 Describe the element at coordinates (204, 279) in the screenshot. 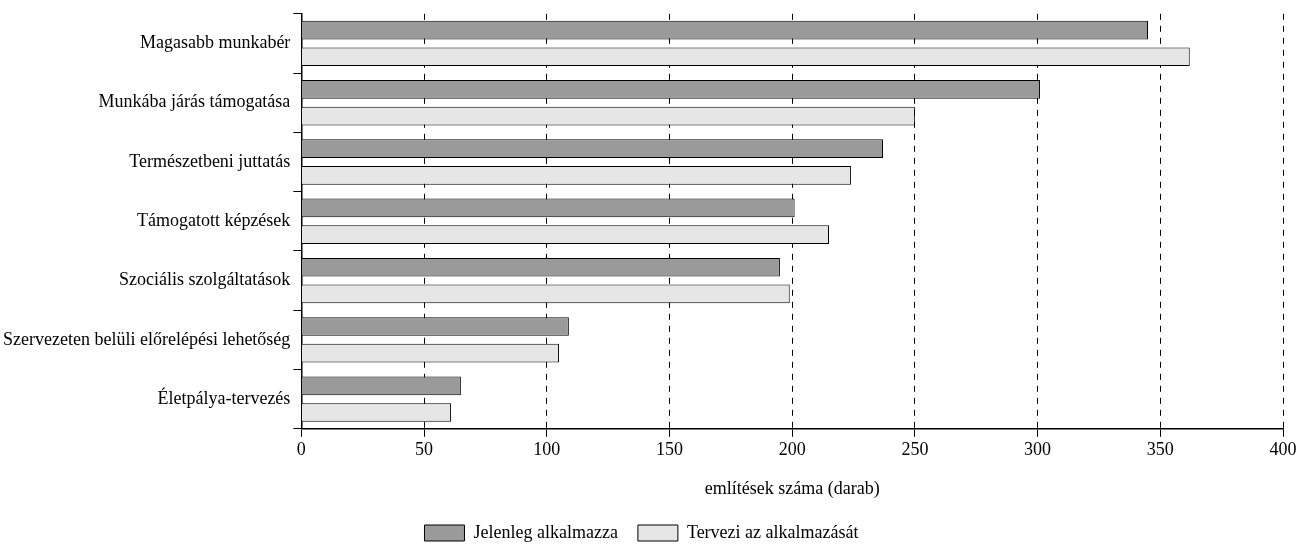

I see `y-tick-label: Szociális szolgáltatások` at that location.